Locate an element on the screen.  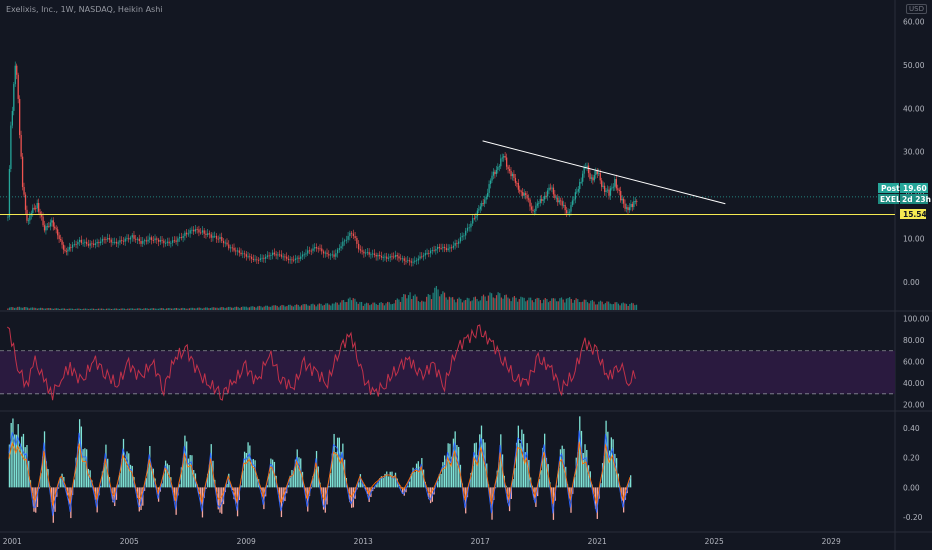
macd-tick-label: 0.20 is located at coordinates (911, 458).